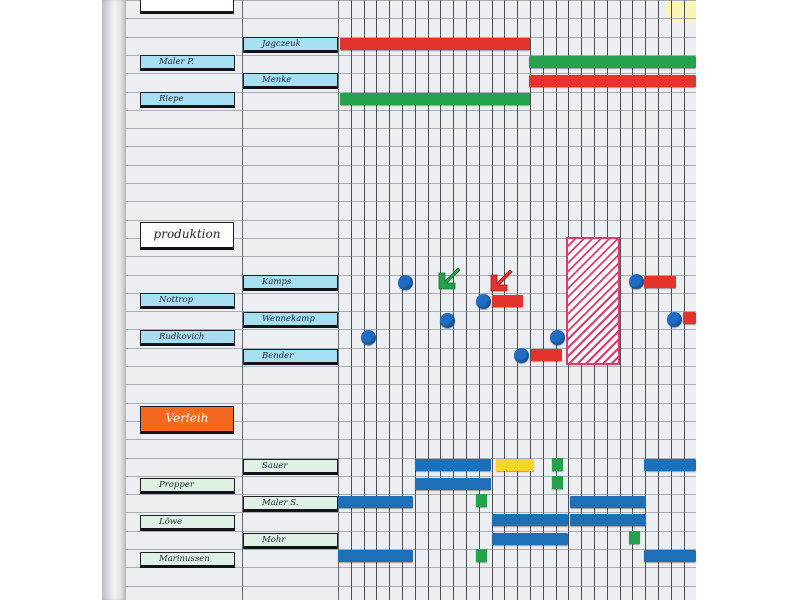 The height and width of the screenshot is (600, 800). What do you see at coordinates (187, 100) in the screenshot?
I see `name-label-riepe: Riepe` at bounding box center [187, 100].